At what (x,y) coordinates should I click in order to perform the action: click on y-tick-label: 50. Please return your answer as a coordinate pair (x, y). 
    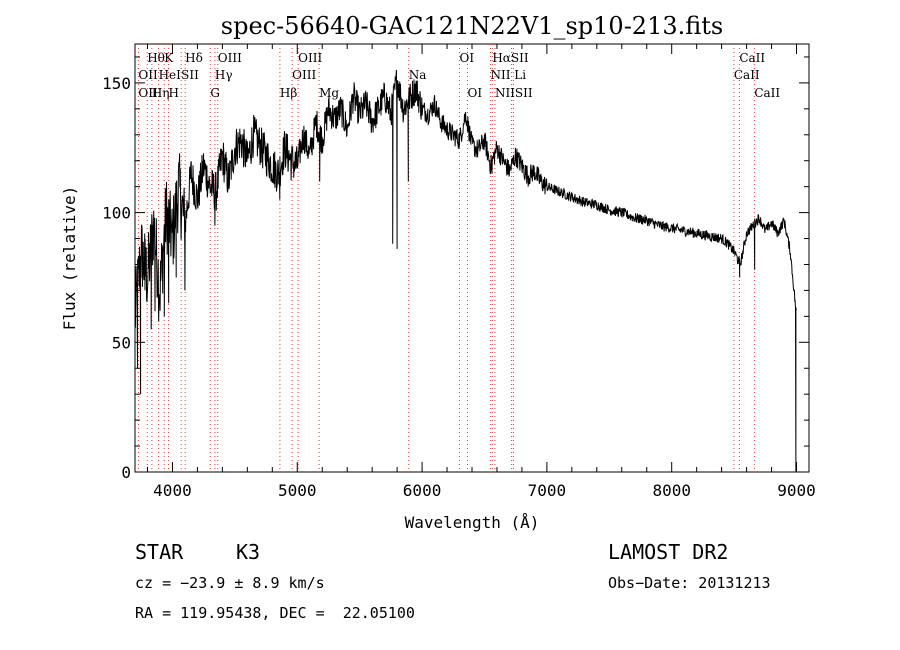
    Looking at the image, I should click on (121, 342).